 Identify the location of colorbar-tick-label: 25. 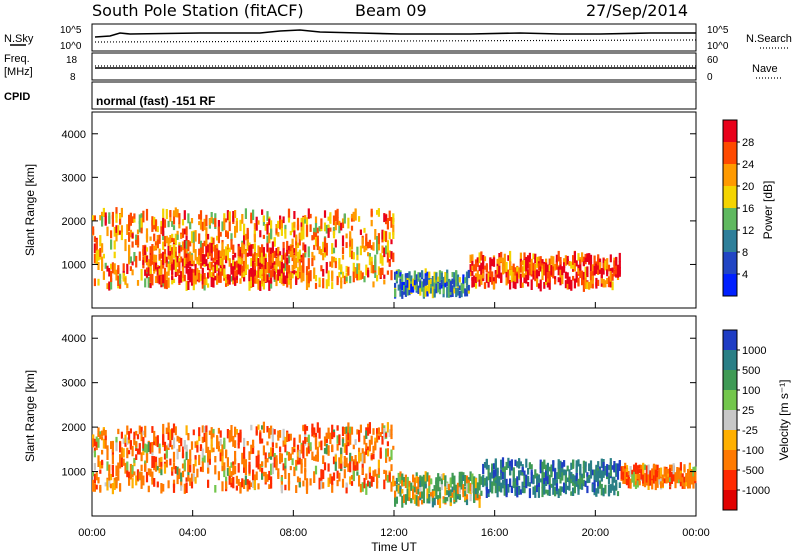
(748, 411).